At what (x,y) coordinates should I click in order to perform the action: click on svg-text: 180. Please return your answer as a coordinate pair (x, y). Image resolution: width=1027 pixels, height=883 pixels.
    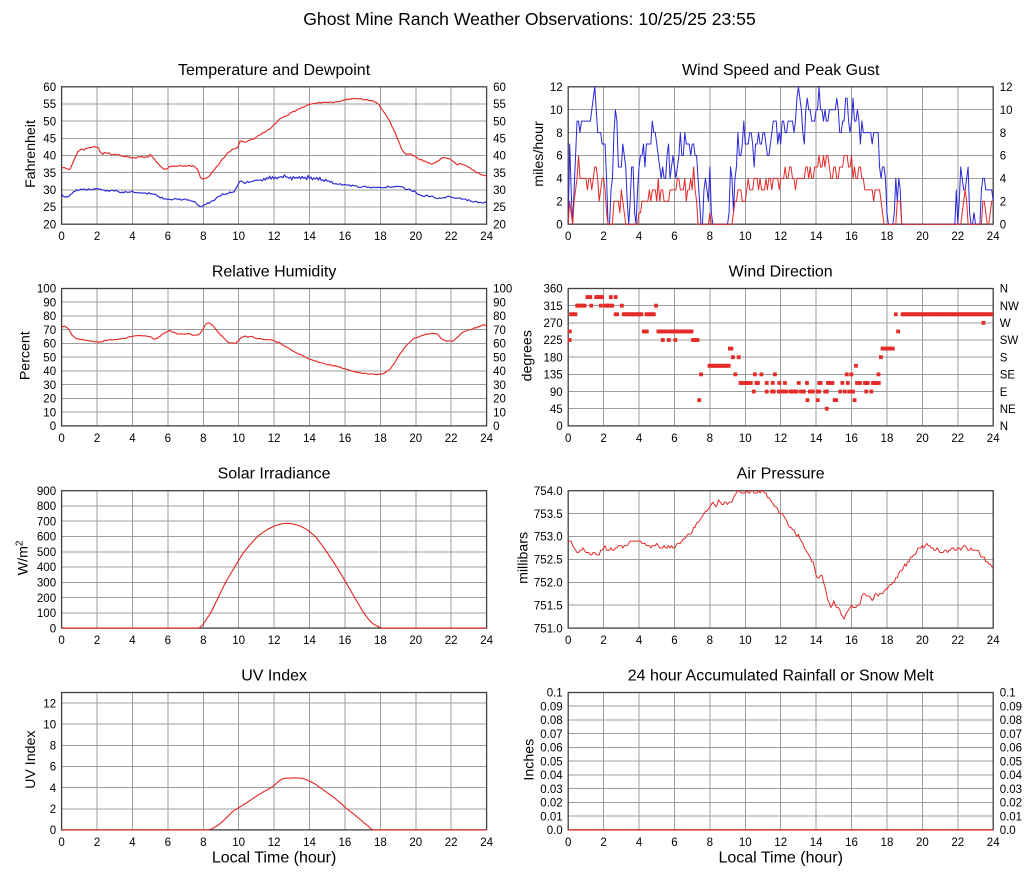
    Looking at the image, I should click on (553, 358).